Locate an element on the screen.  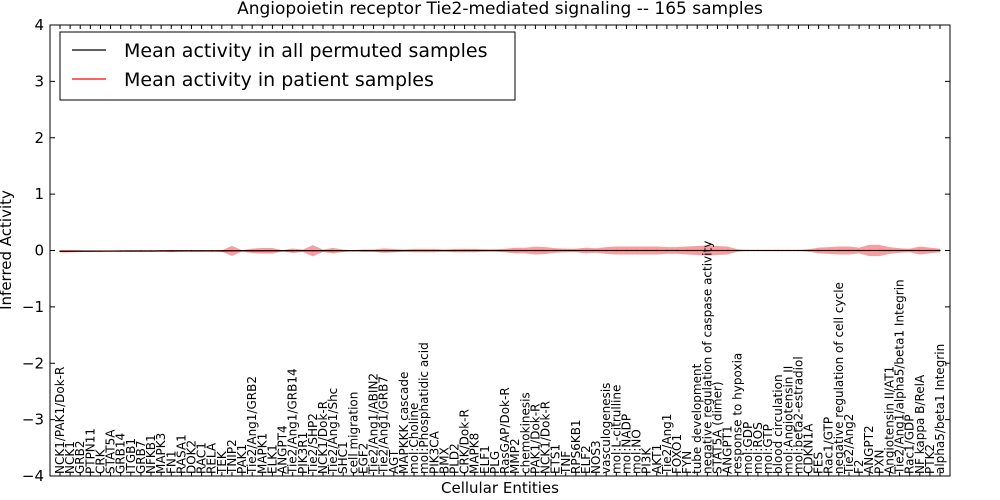
x-tick-label: STAT5A is located at coordinates (111, 451).